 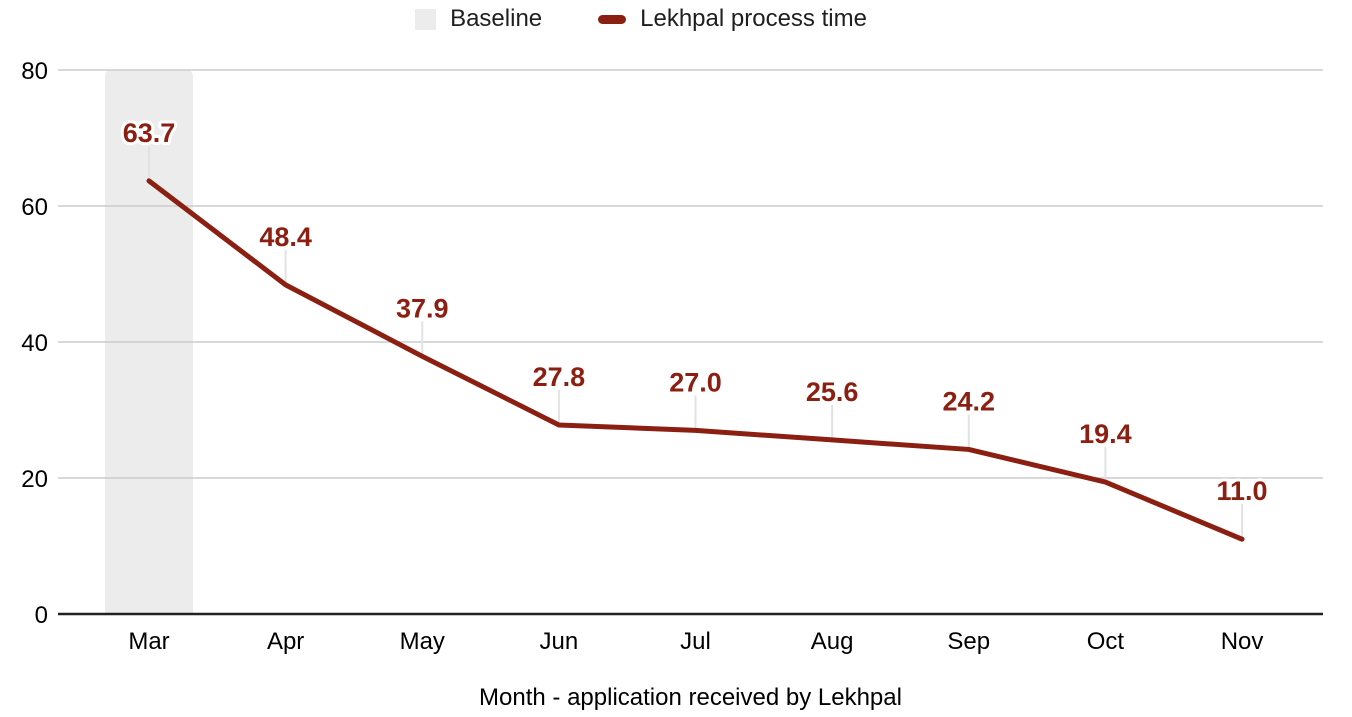 What do you see at coordinates (832, 392) in the screenshot?
I see `data-label: 25.6` at bounding box center [832, 392].